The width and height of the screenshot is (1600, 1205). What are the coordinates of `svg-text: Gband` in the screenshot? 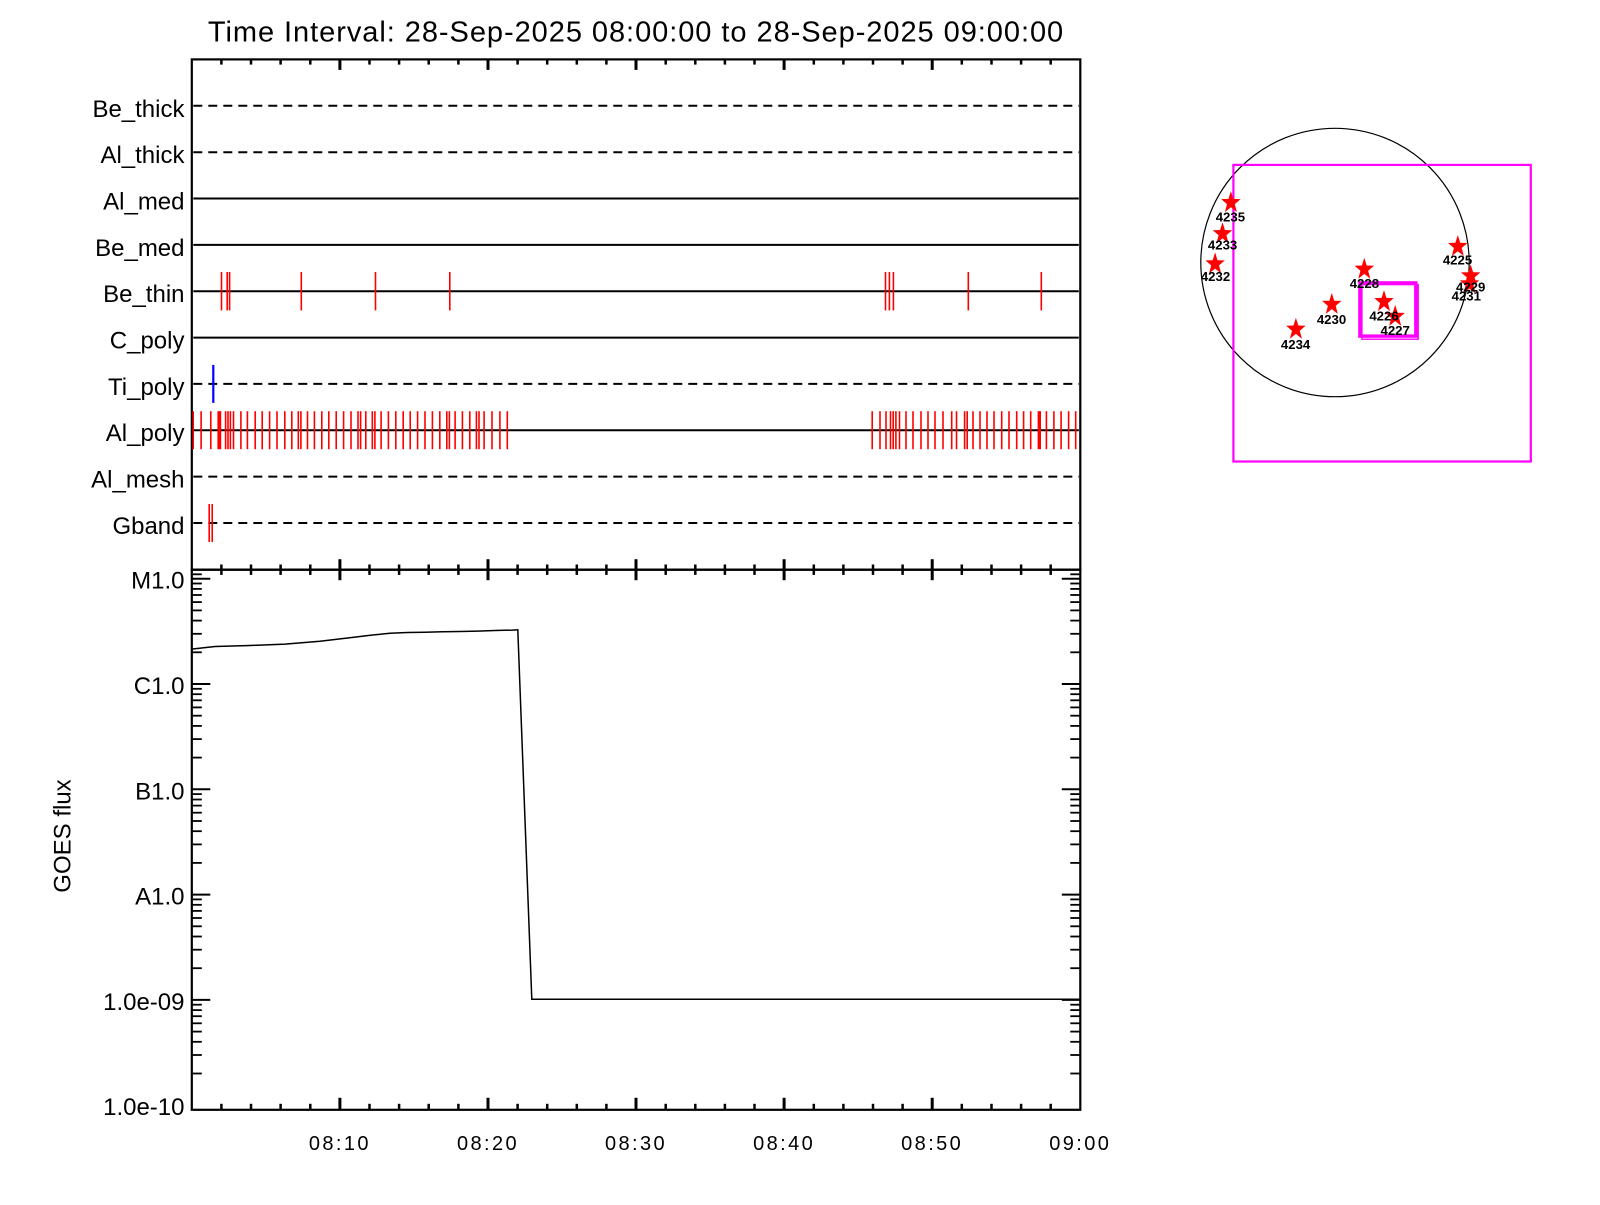 It's located at (148, 526).